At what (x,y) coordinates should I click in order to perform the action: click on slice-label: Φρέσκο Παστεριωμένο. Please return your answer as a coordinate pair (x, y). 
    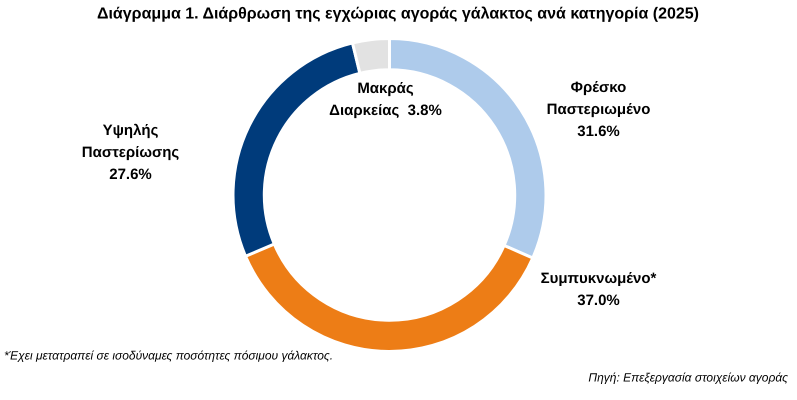
    Looking at the image, I should click on (598, 98).